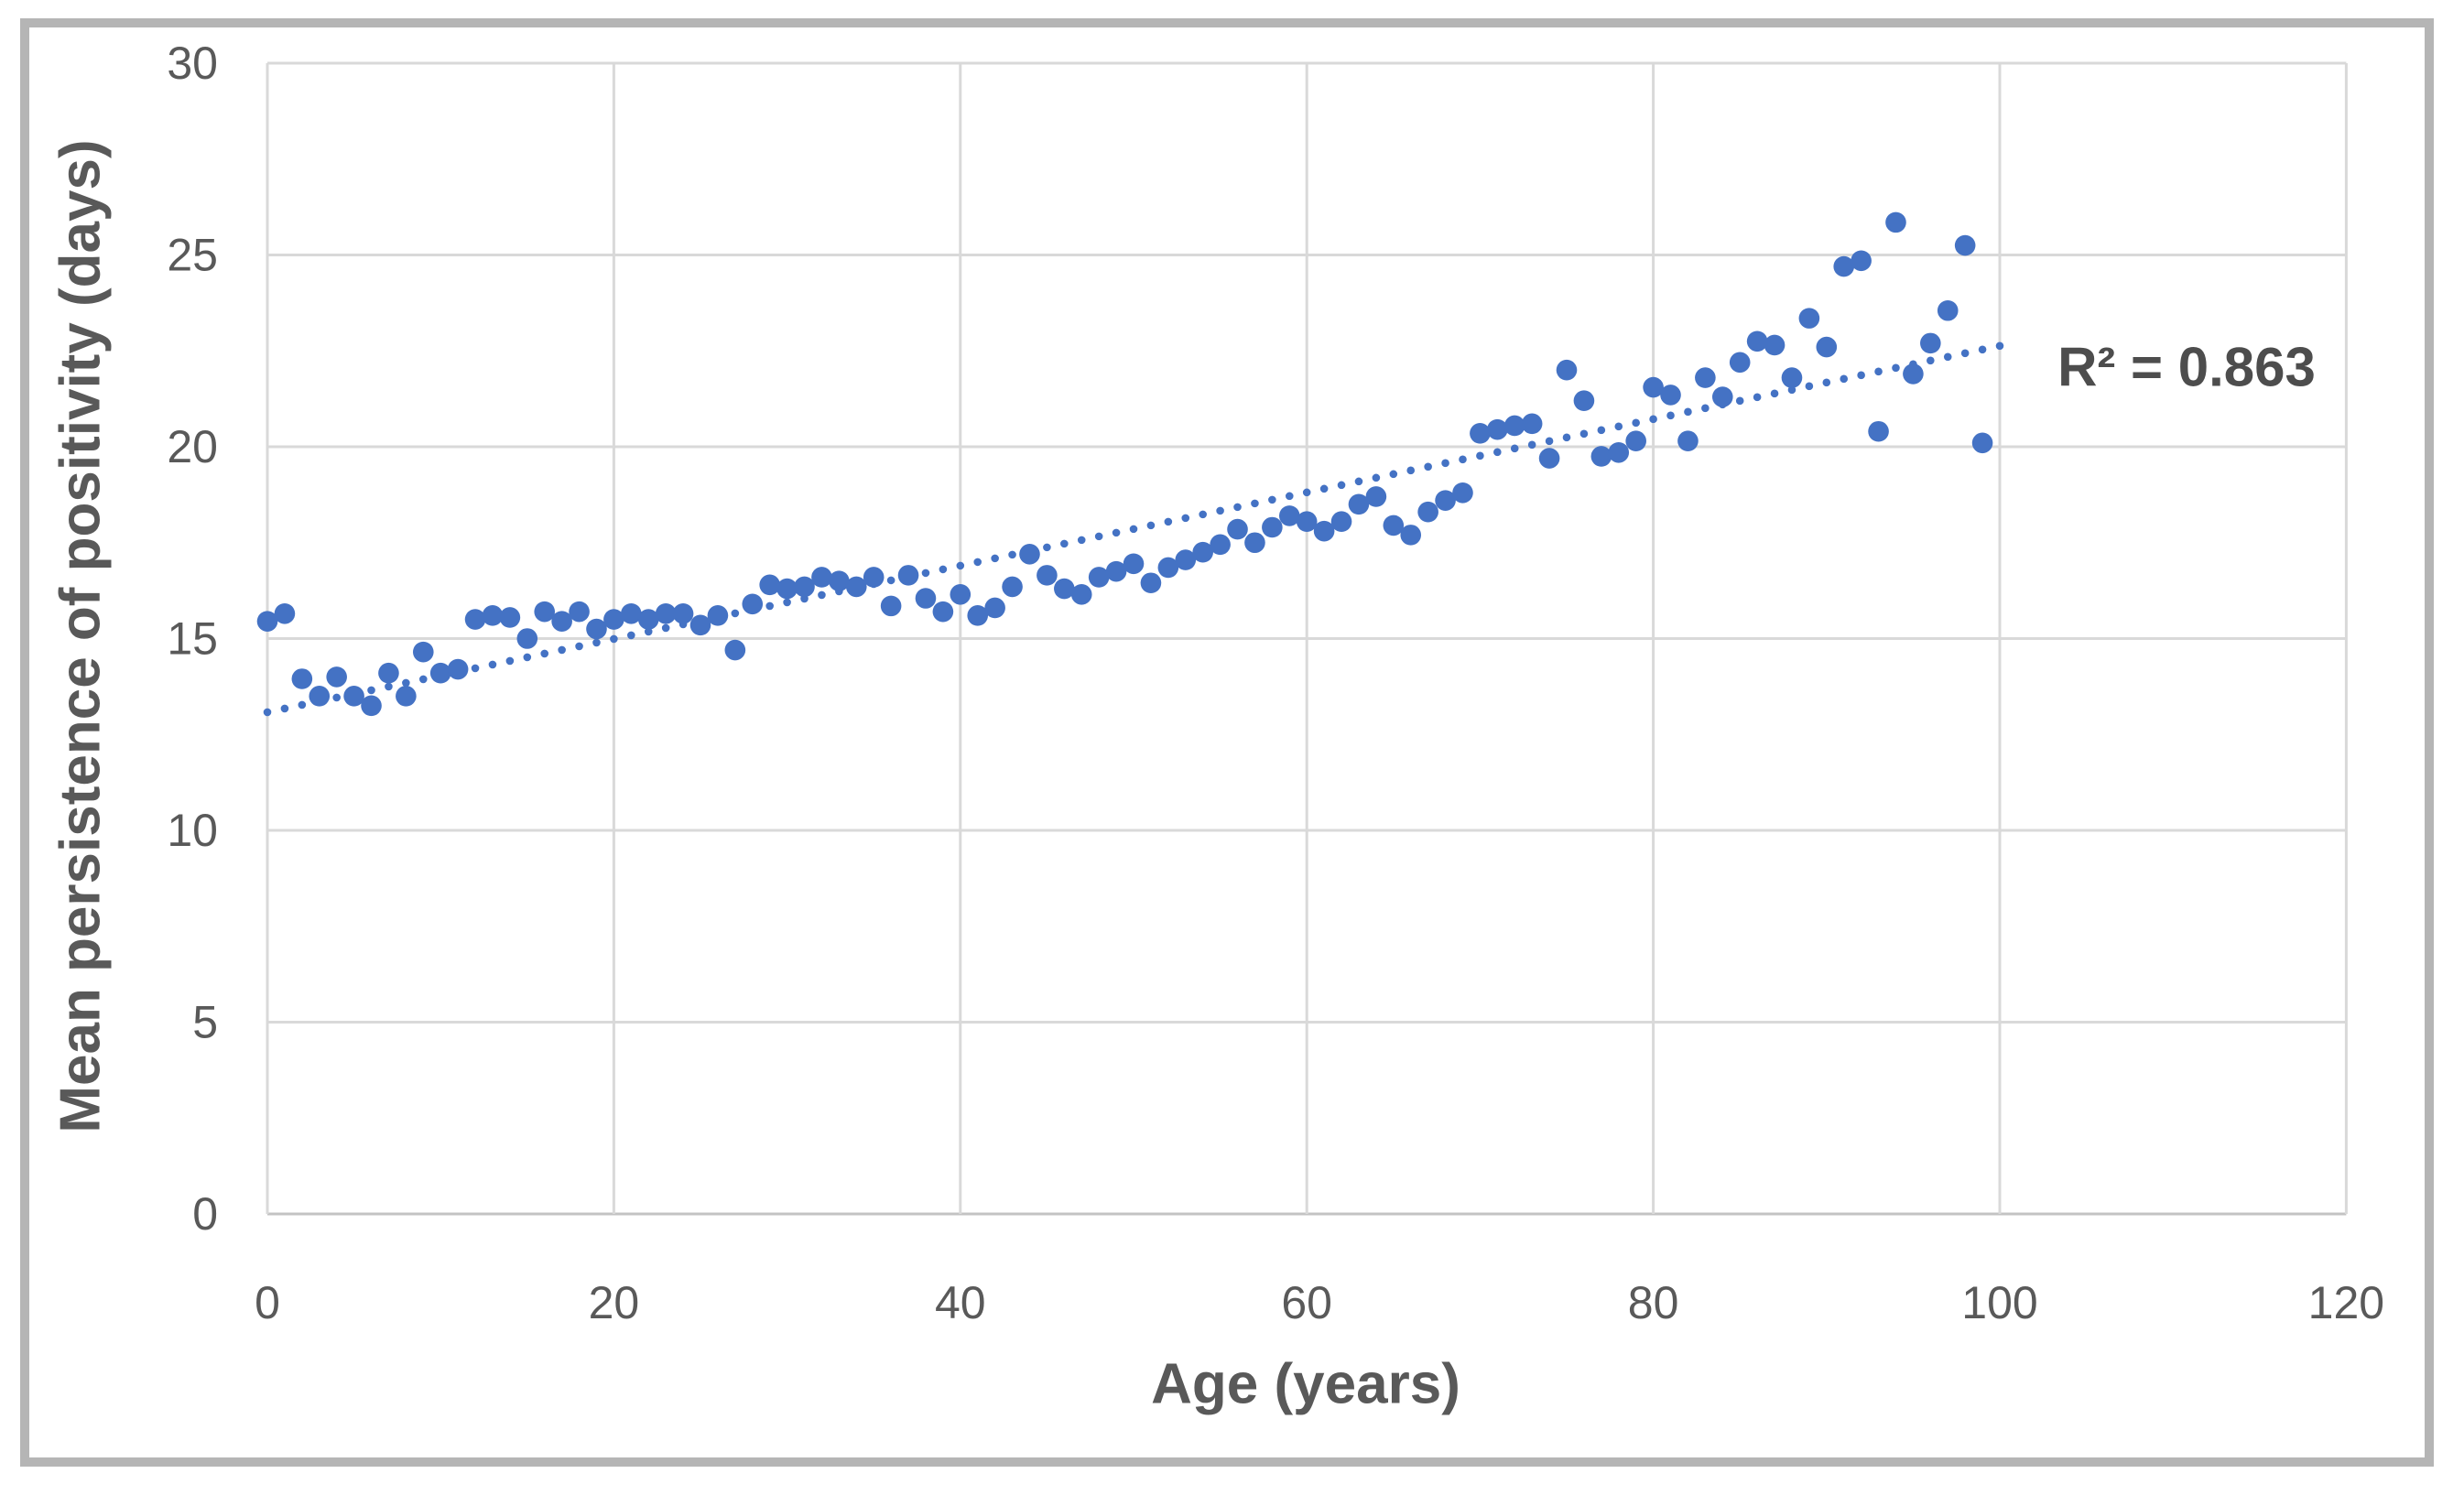 This screenshot has width=2464, height=1495. Describe the element at coordinates (81, 636) in the screenshot. I see `y-axis-title: Mean persistence of positivity (days)` at that location.